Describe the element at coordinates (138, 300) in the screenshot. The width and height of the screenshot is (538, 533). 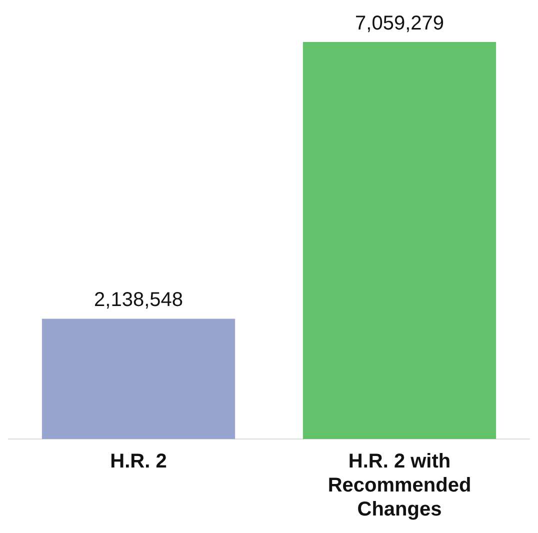
I see `data-label: 2,138,548` at that location.